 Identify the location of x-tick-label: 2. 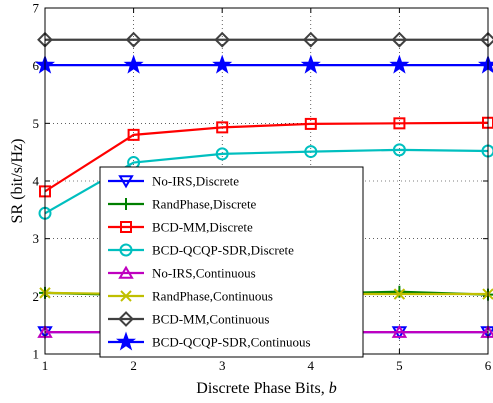
(133, 365).